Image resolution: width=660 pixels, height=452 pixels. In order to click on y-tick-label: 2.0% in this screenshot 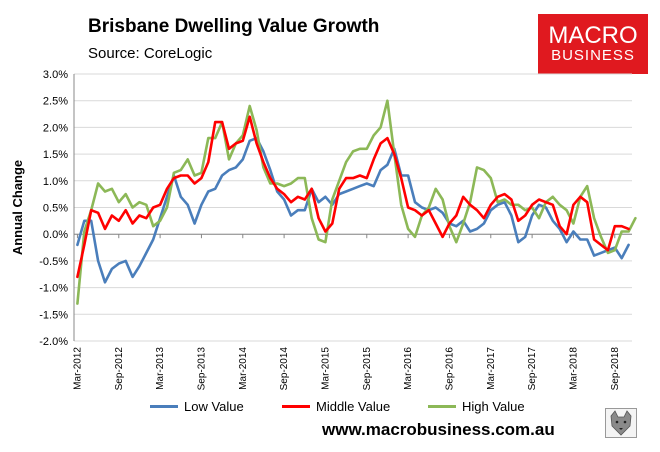, I will do `click(55, 128)`.